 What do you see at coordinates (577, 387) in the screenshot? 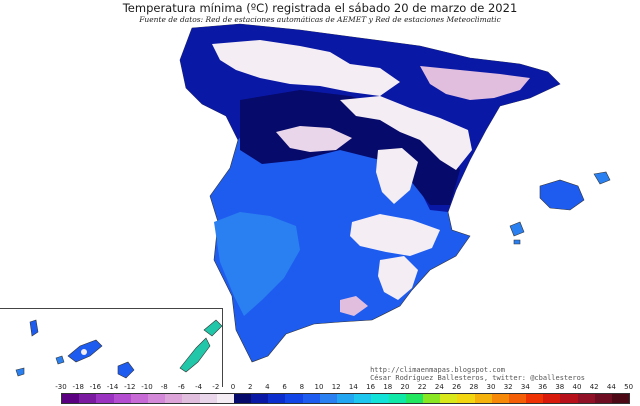
I see `legend-tick-label: 40` at bounding box center [577, 387].